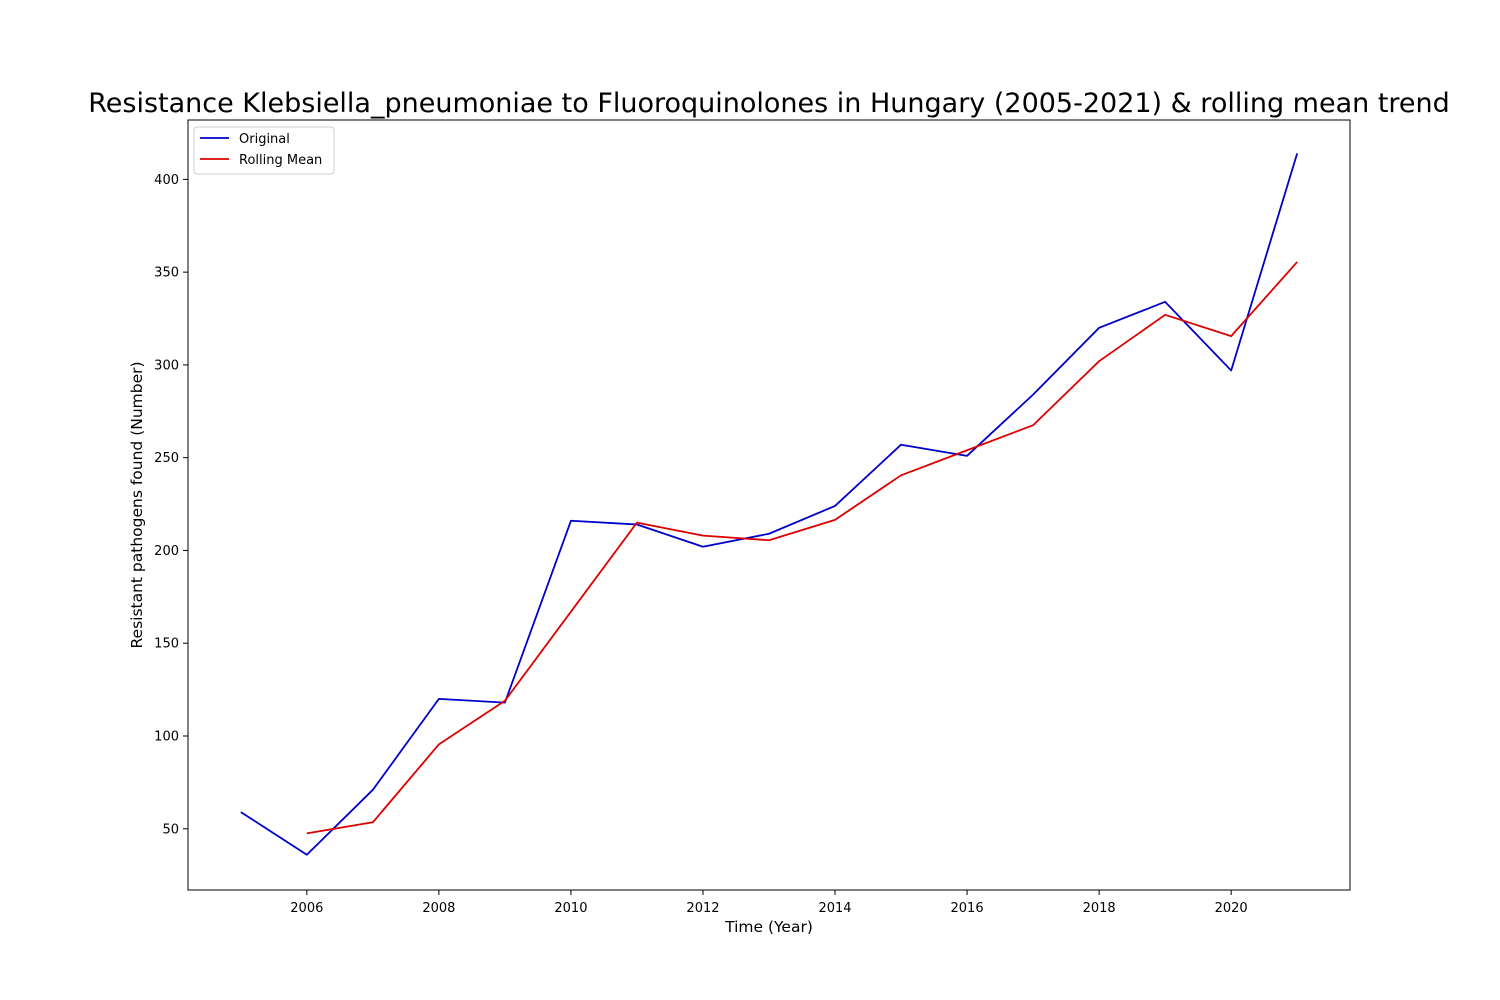  What do you see at coordinates (769, 903) in the screenshot?
I see `x-axis-ticks: 2006 2008 2010 2012 2014 2016 2018 2020` at bounding box center [769, 903].